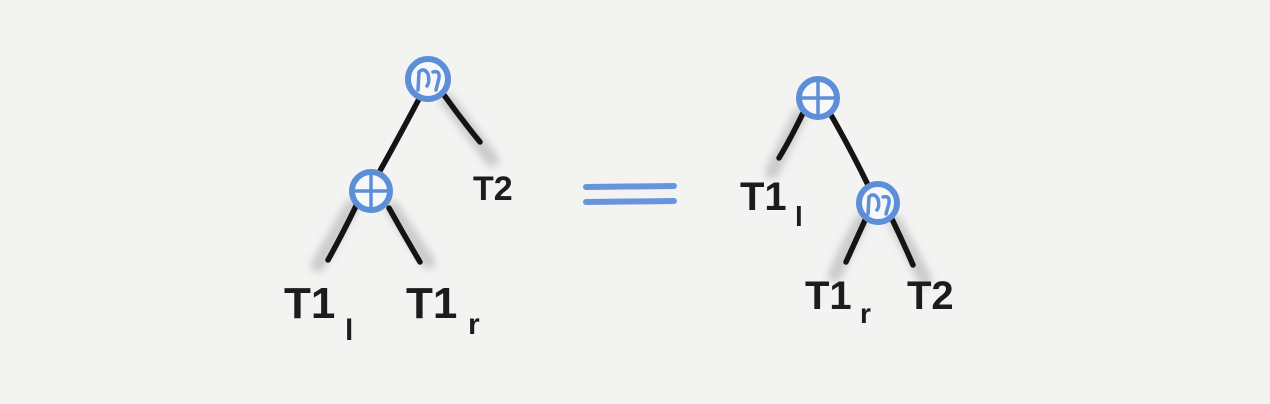 This screenshot has width=1270, height=404. What do you see at coordinates (404, 235) in the screenshot?
I see `left-edge-plus-t1r` at bounding box center [404, 235].